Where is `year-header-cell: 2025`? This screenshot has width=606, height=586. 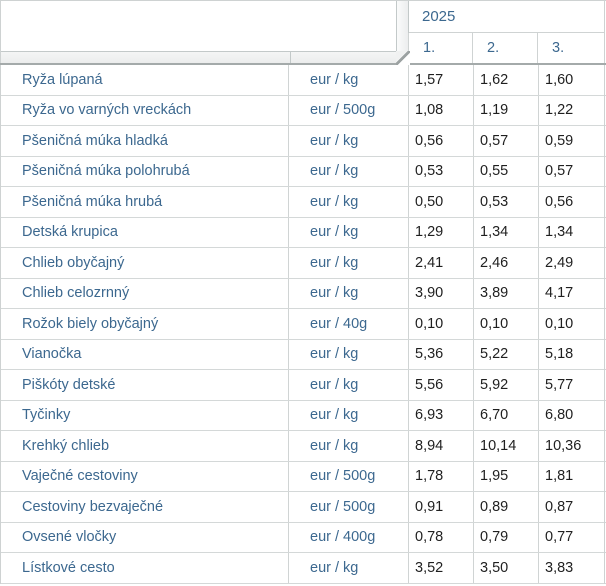
year-header-cell: 2025 is located at coordinates (506, 16).